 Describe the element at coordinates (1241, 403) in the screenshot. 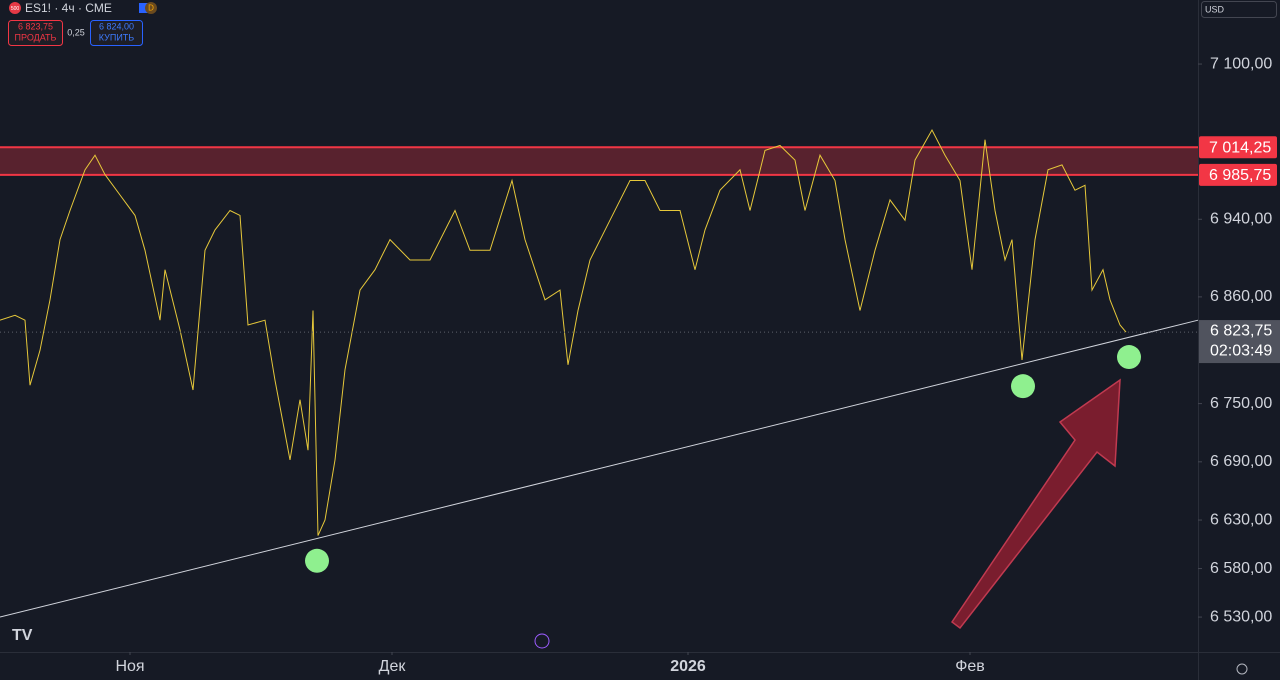

I see `y-tick-label: 6 750,00` at that location.